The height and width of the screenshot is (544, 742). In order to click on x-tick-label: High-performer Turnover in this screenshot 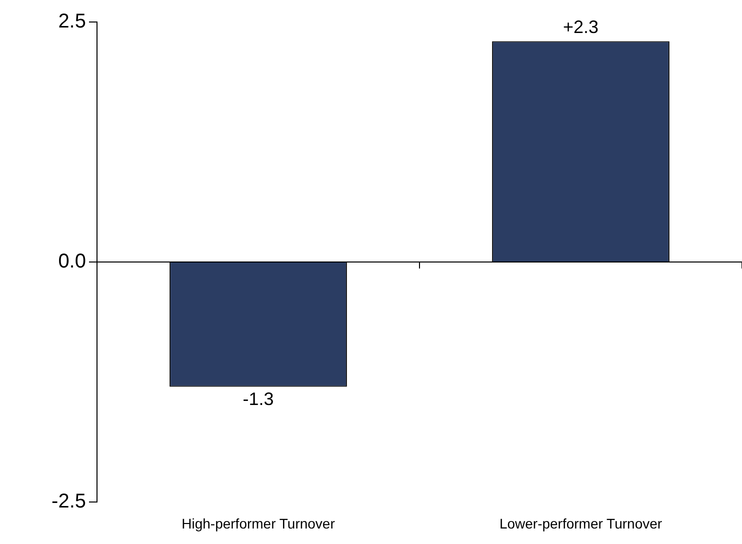, I will do `click(259, 523)`.